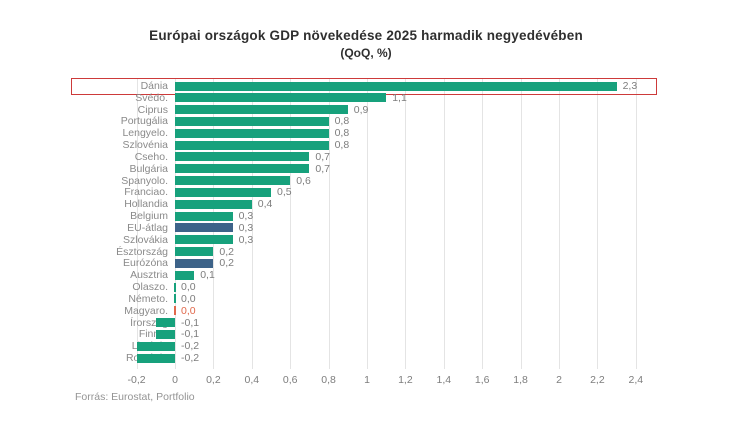 Image resolution: width=752 pixels, height=425 pixels. What do you see at coordinates (636, 380) in the screenshot?
I see `x-axis-tick-label: 2,4` at bounding box center [636, 380].